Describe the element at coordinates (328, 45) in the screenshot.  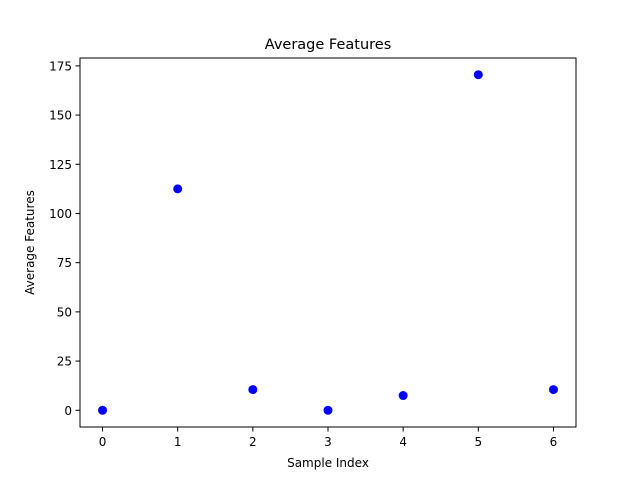
I see `chart-title: Average Features` at that location.